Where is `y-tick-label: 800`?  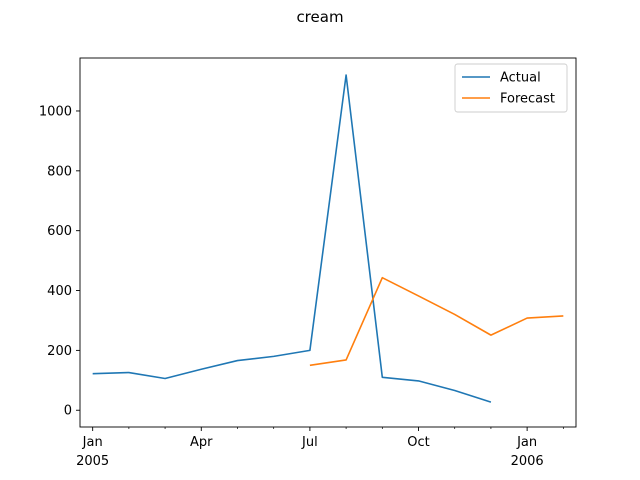
y-tick-label: 800 is located at coordinates (59, 171).